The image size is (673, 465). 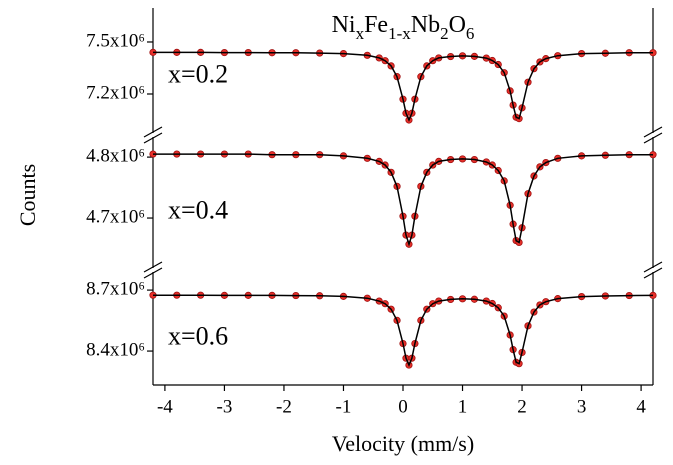 I want to click on y-tick-label: 7.2x10⁶, so click(x=115, y=92).